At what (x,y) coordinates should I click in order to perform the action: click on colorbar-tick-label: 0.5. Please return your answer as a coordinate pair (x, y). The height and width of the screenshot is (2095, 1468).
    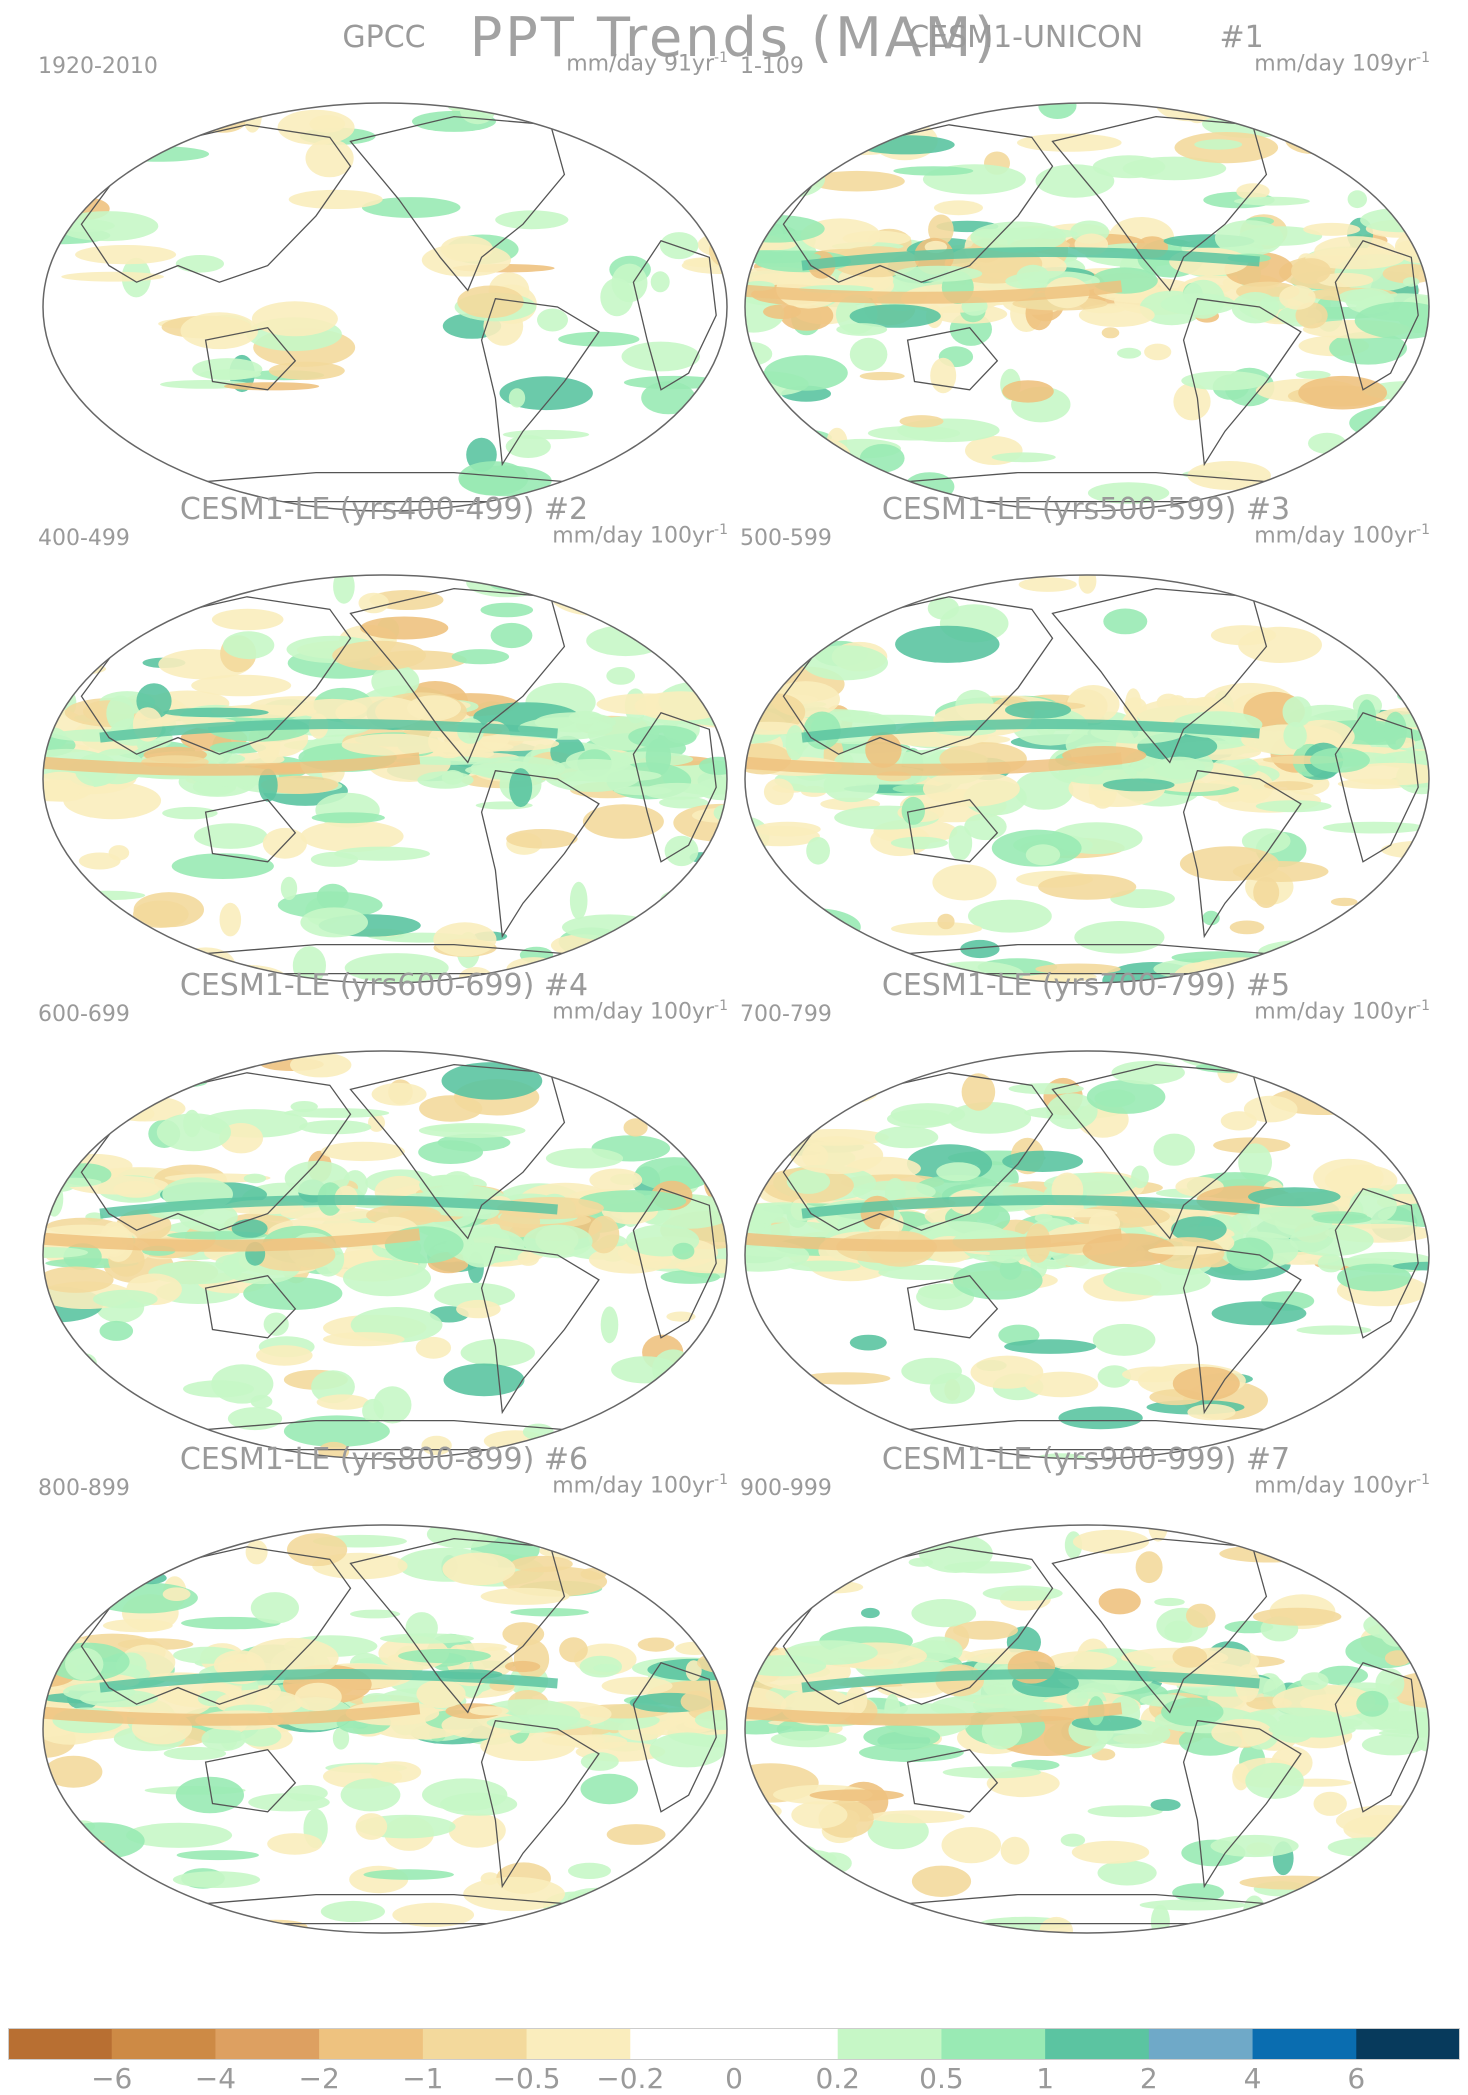
    Looking at the image, I should click on (941, 2078).